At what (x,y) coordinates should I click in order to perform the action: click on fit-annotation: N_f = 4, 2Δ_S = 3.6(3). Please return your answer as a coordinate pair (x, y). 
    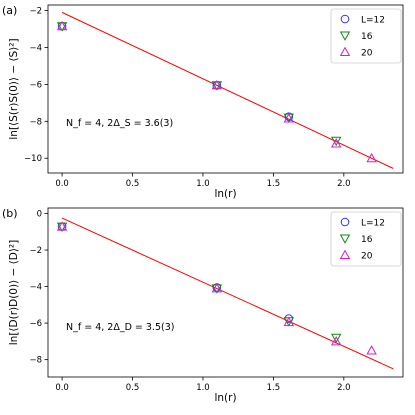
    Looking at the image, I should click on (119, 123).